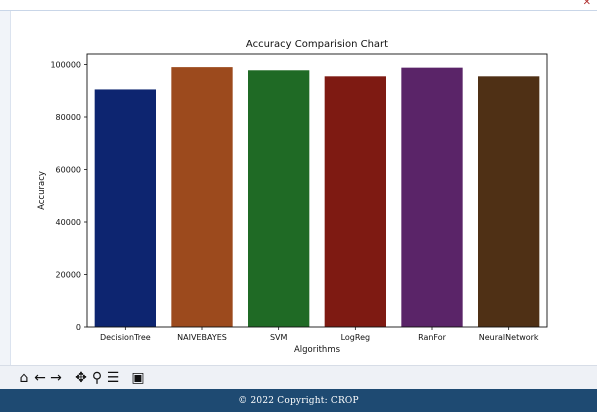 This screenshot has height=412, width=597. I want to click on back-arrow-icon: ←, so click(40, 377).